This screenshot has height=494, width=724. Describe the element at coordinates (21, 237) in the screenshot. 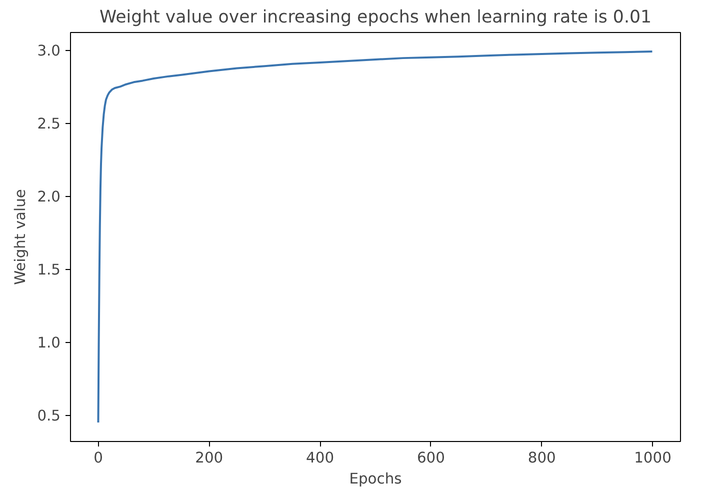

I see `y-axis-title: Weight value` at that location.